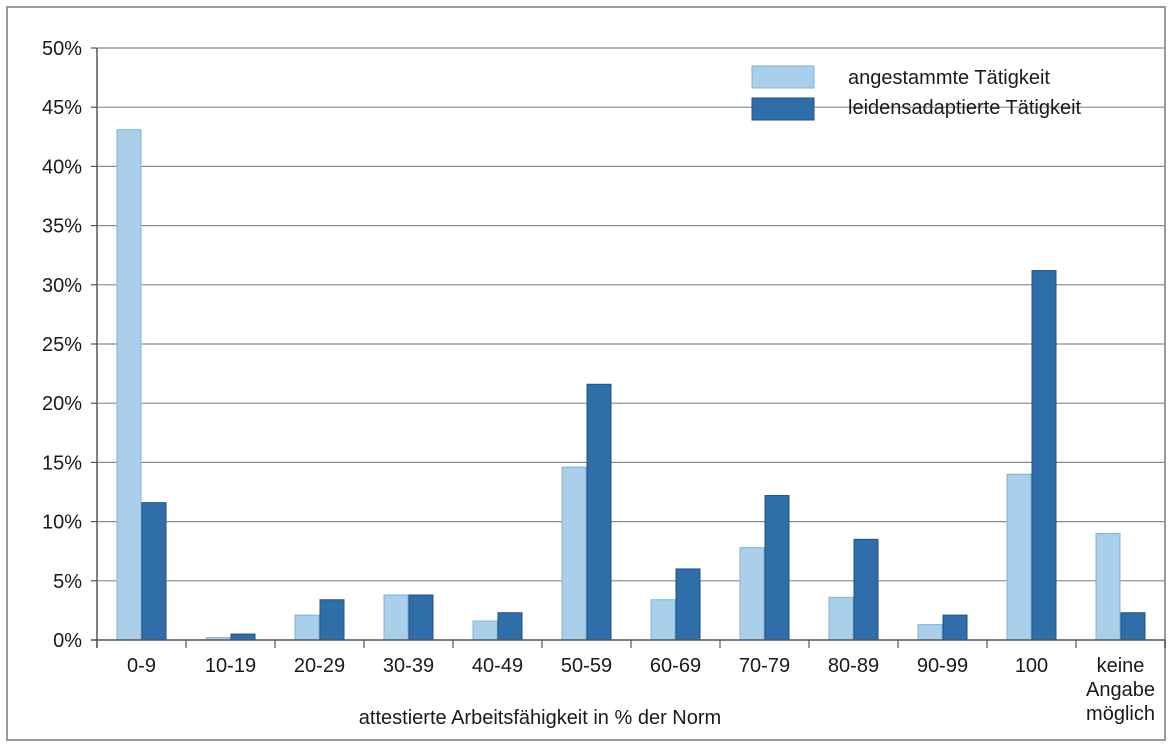 This screenshot has height=749, width=1174. I want to click on x-tick-label: 20-29, so click(319, 666).